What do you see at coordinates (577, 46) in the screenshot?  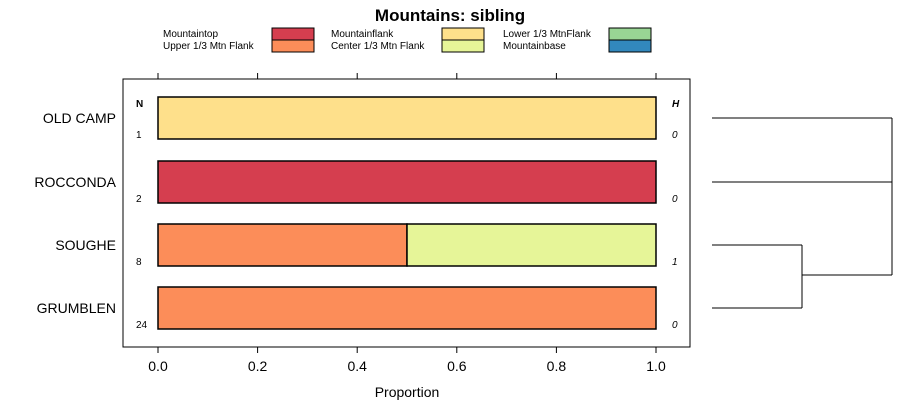 I see `legend-item-mountainbase: Mountainbase` at bounding box center [577, 46].